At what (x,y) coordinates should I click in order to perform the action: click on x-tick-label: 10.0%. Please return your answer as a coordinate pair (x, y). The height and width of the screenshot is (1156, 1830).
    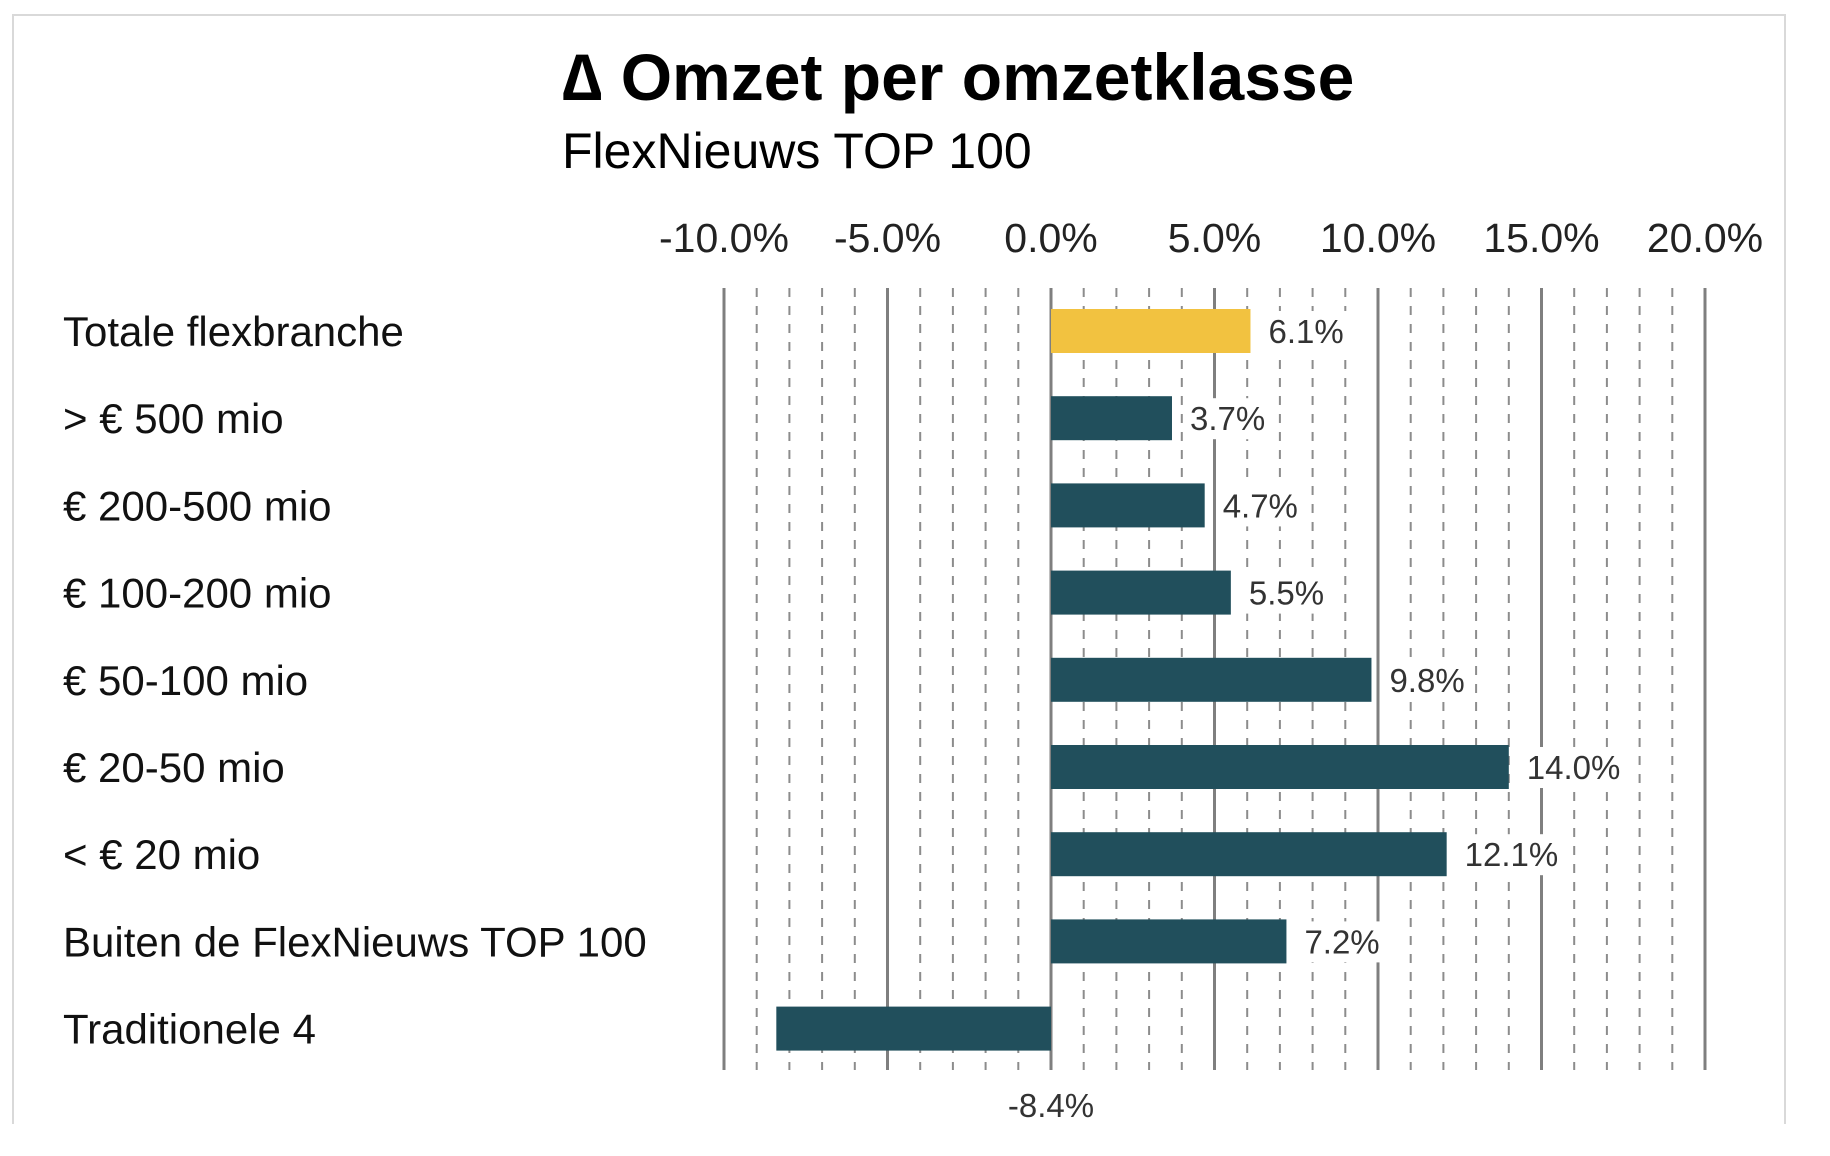
    Looking at the image, I should click on (1378, 238).